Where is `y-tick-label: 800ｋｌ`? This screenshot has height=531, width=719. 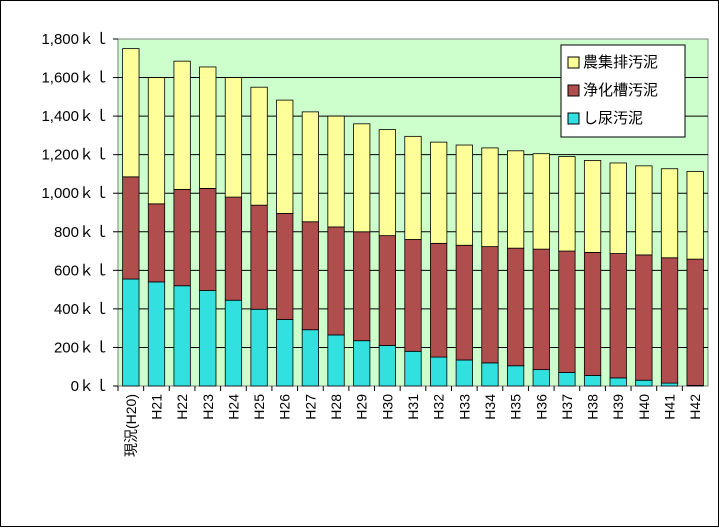 y-tick-label: 800ｋｌ is located at coordinates (81, 232).